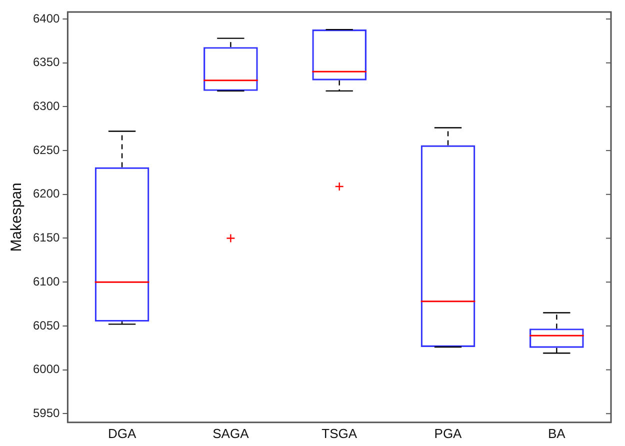 The height and width of the screenshot is (446, 625). Describe the element at coordinates (231, 433) in the screenshot. I see `x-tick-label: SAGA` at that location.